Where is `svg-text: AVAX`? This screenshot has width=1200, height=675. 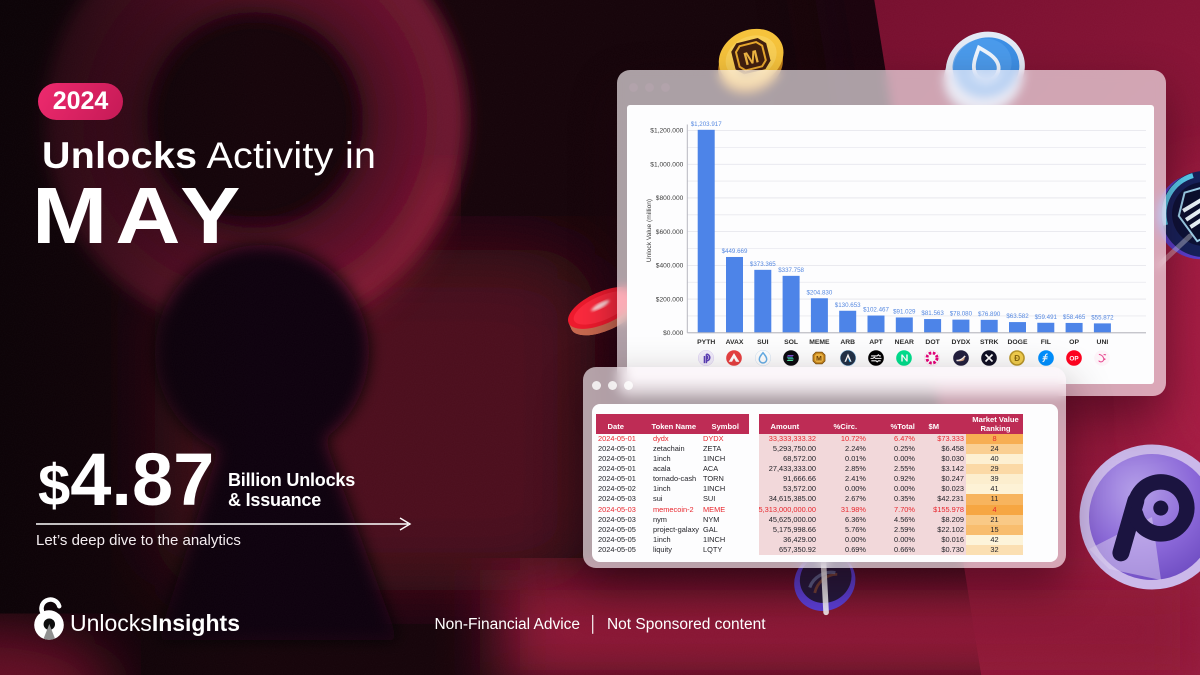 svg-text: AVAX is located at coordinates (735, 341).